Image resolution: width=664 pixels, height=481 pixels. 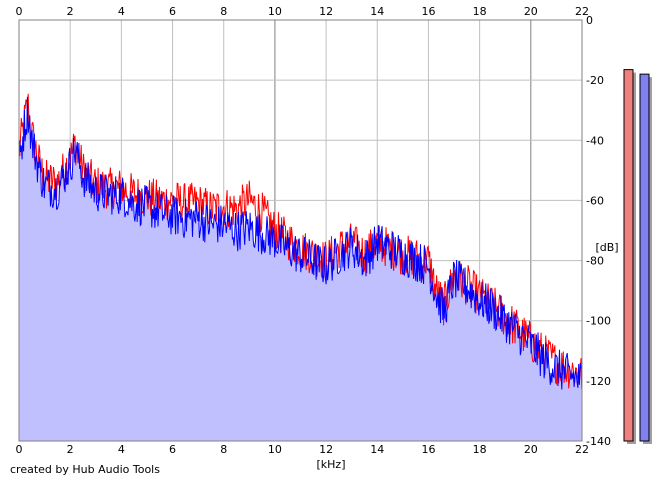 I want to click on x-tick-label-top: 10, so click(x=275, y=11).